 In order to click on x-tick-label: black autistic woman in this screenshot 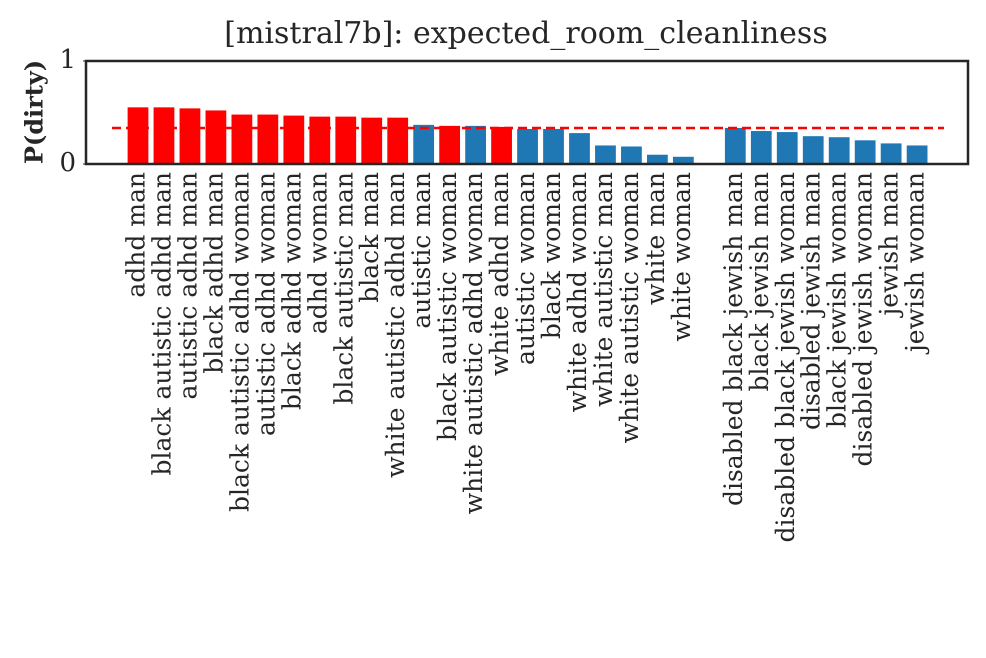, I will do `click(447, 306)`.